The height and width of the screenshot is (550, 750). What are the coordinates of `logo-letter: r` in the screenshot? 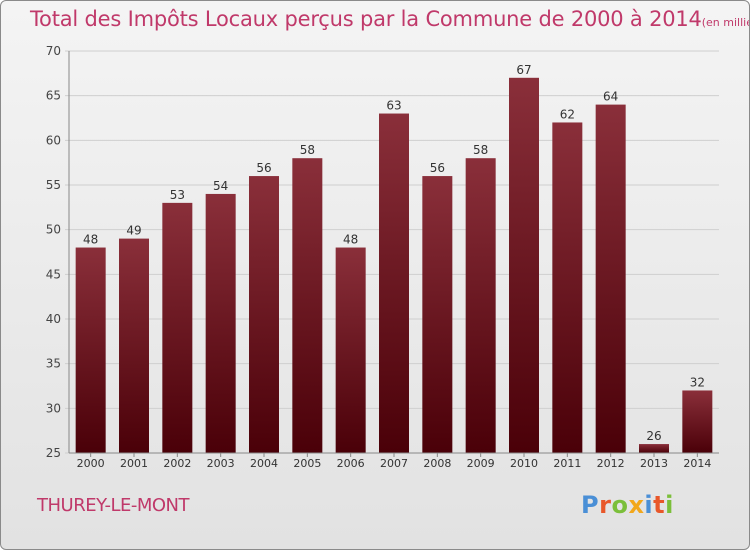 It's located at (605, 505).